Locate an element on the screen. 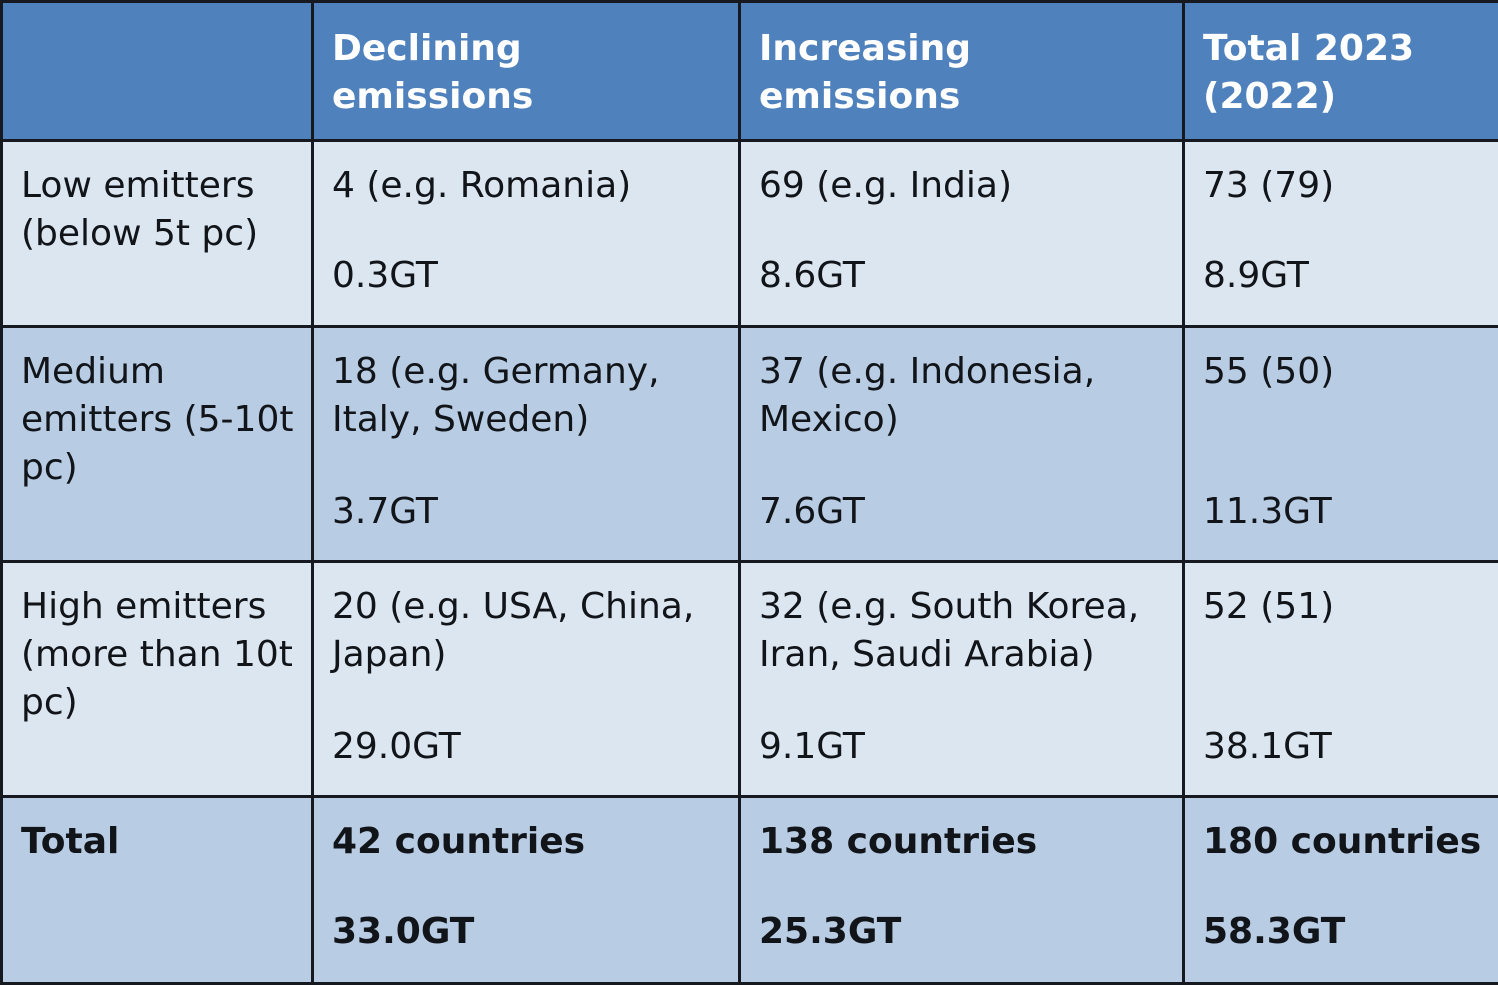  row-label-cell: High emitters (more than 10t pc) is located at coordinates (157, 679).